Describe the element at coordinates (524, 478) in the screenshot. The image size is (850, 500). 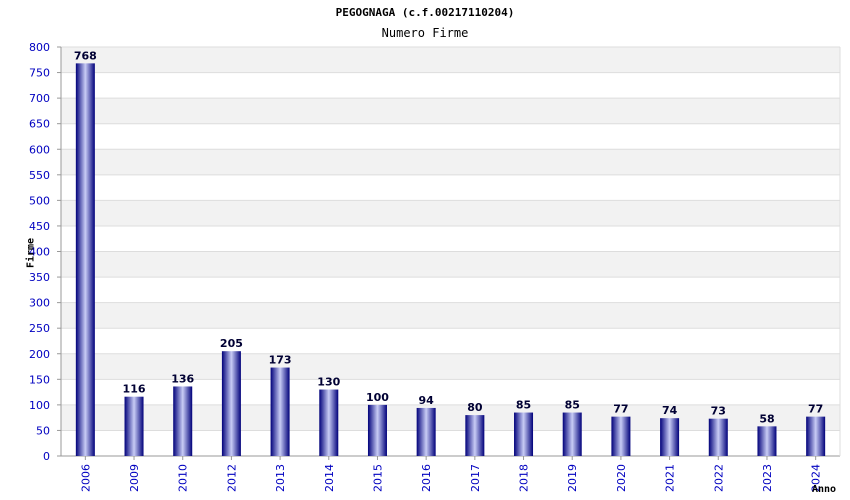
I see `x-tick-label: 2018` at that location.